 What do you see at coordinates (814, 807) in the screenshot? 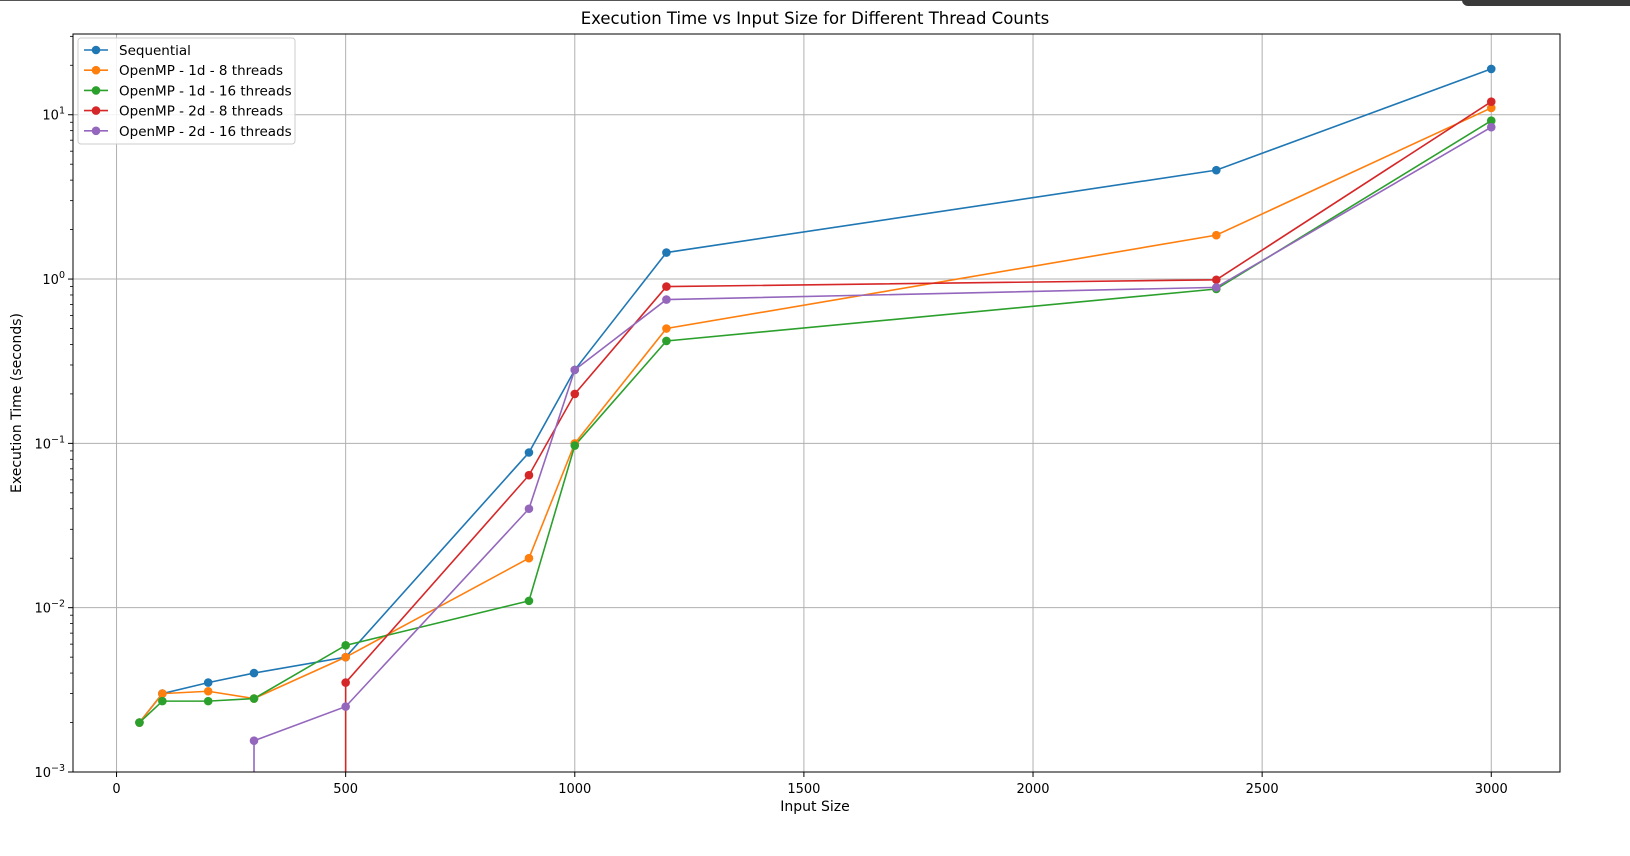
I see `x-axis-label: Input Size` at bounding box center [814, 807].